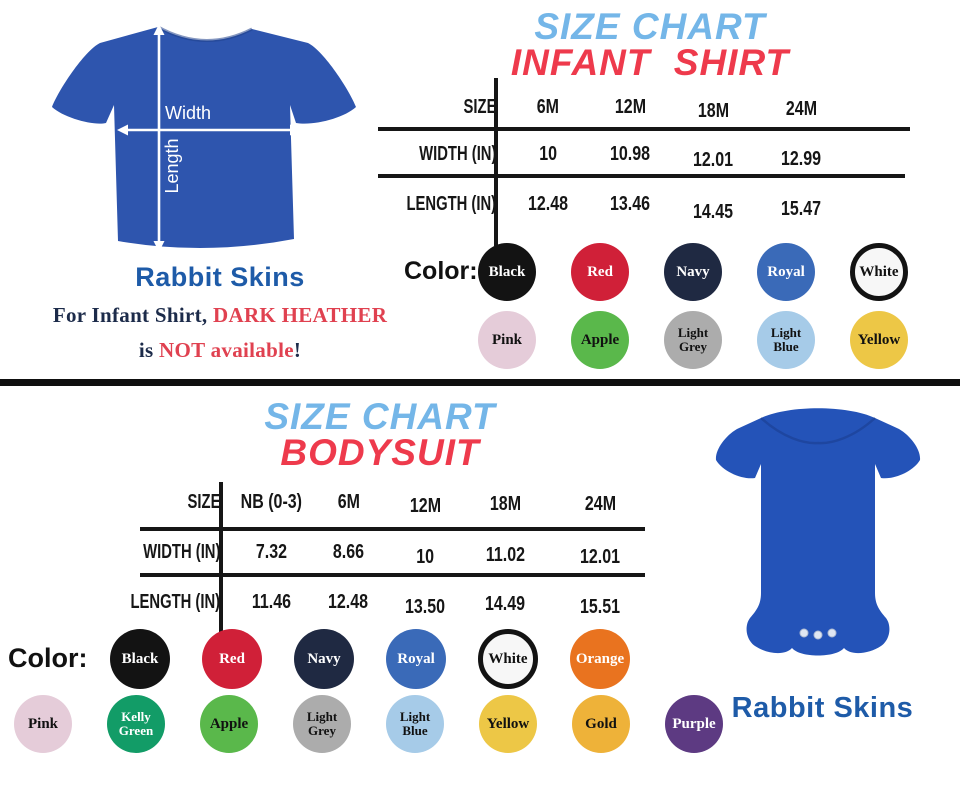 The height and width of the screenshot is (805, 960). What do you see at coordinates (650, 63) in the screenshot?
I see `infant-shirt-subtitle: INFANT SHIRT` at bounding box center [650, 63].